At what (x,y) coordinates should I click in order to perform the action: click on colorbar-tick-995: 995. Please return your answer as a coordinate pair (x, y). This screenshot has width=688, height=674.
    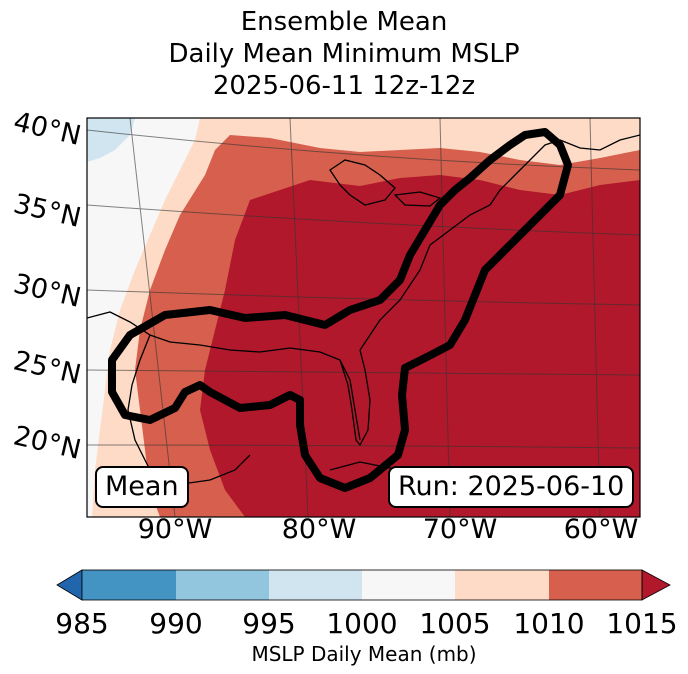
    Looking at the image, I should click on (269, 623).